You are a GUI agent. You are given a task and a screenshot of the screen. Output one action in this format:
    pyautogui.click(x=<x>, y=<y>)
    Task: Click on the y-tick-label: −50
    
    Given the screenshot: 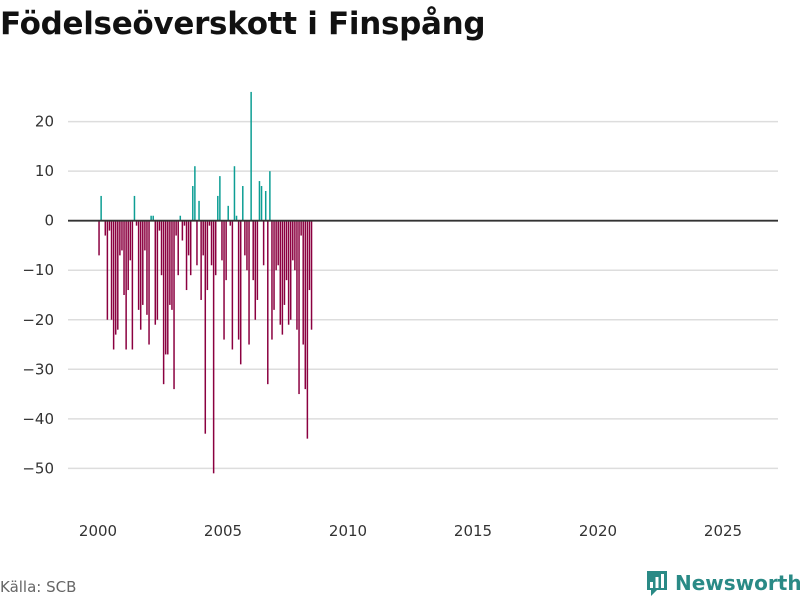 What is the action you would take?
    pyautogui.click(x=38, y=468)
    